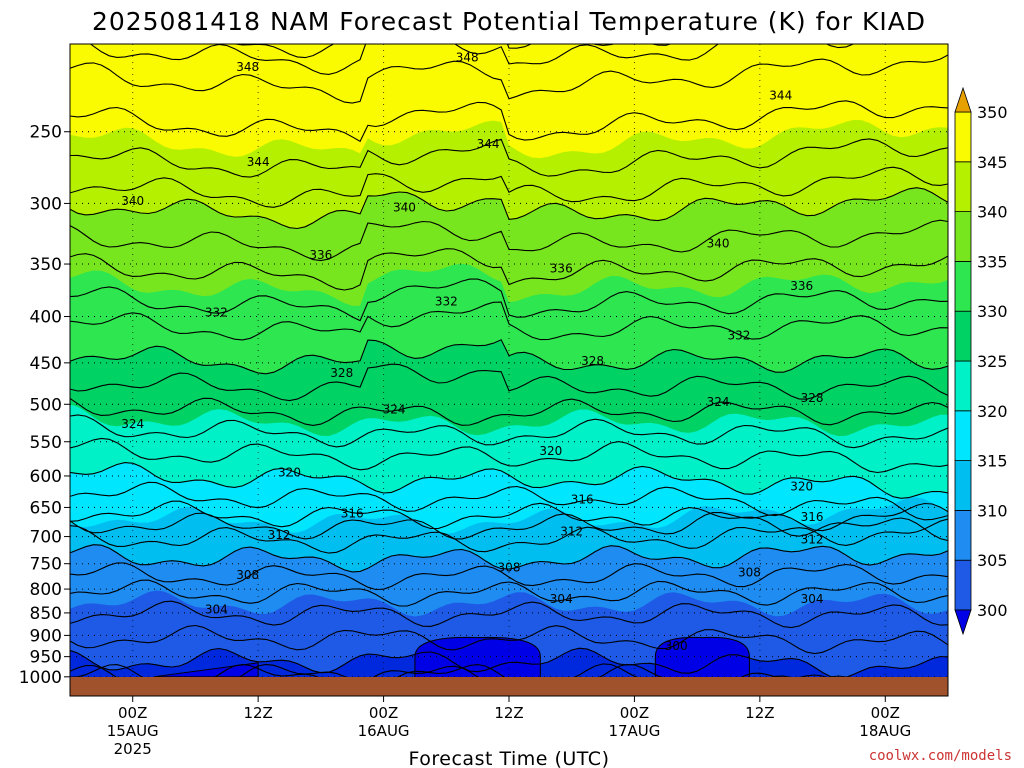 The image size is (1024, 768). I want to click on colorbar: 350 345 340 335 330 325 320 315 310 305 300, so click(981, 361).